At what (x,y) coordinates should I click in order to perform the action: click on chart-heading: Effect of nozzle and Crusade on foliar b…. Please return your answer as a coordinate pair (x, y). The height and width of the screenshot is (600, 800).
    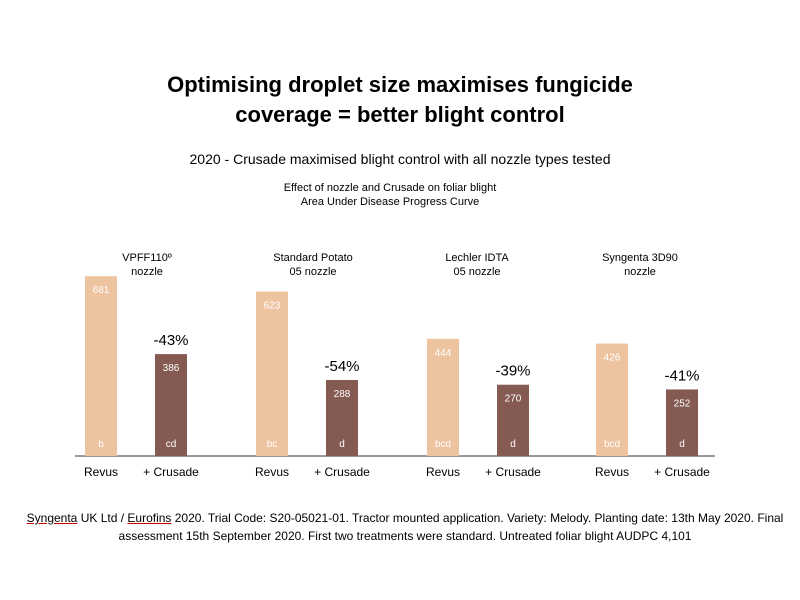
    Looking at the image, I should click on (390, 195).